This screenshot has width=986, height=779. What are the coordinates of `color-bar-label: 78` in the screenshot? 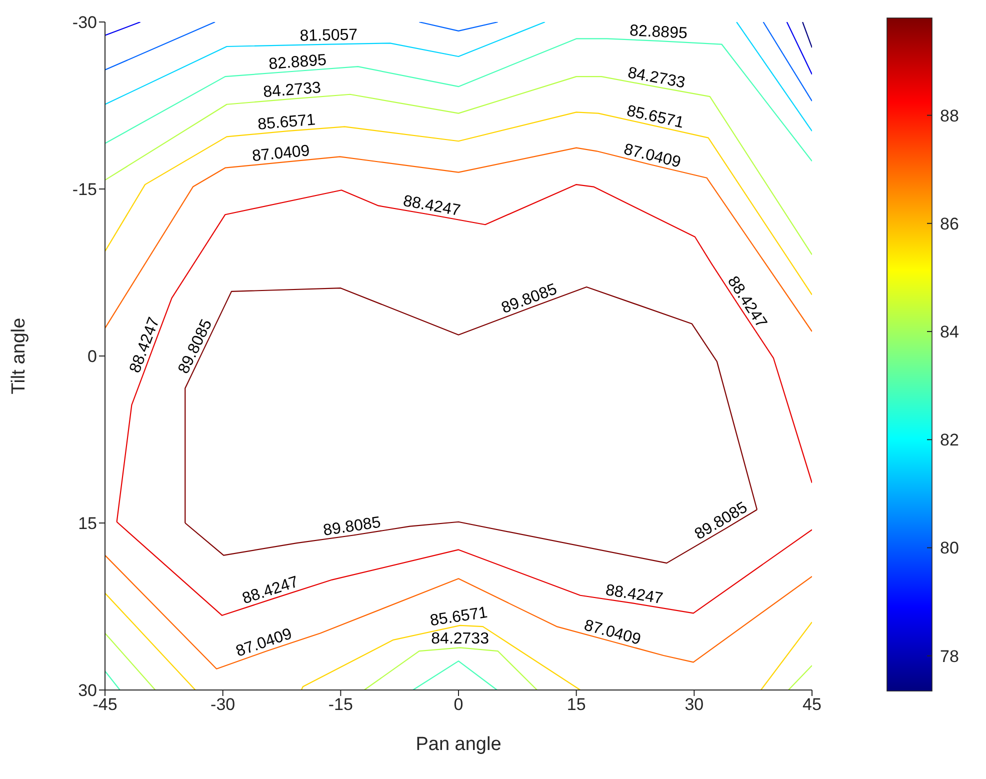 It's located at (949, 656).